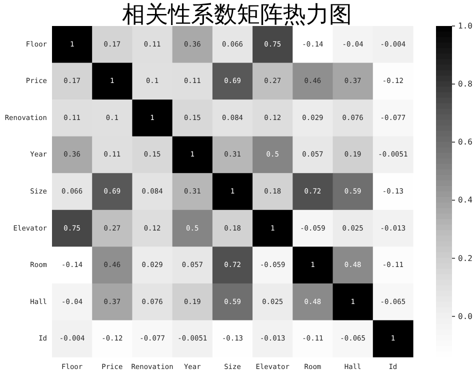  Describe the element at coordinates (465, 258) in the screenshot. I see `color-bar-label: 0.2` at that location.